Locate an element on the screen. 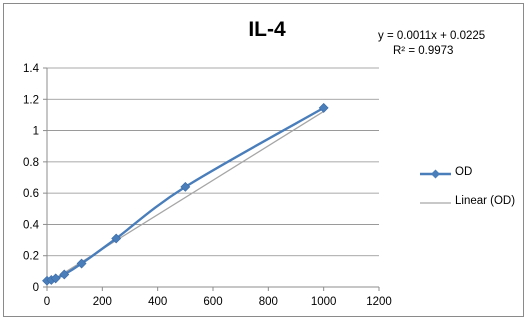  legend-label-linear-od: Linear (OD) is located at coordinates (485, 201).